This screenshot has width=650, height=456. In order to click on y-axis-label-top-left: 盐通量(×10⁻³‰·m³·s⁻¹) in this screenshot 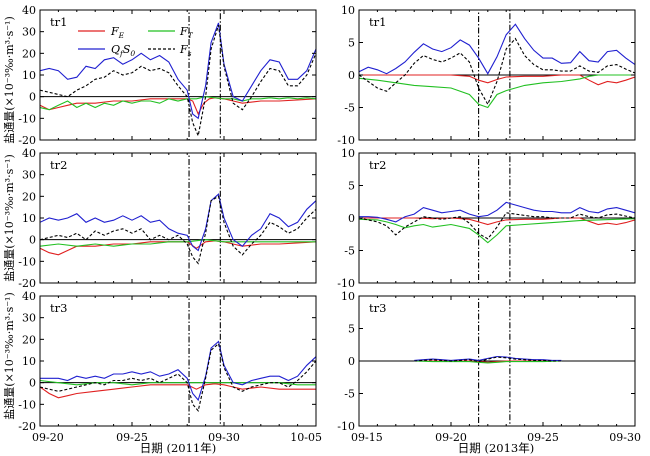, I will do `click(9, 79)`.